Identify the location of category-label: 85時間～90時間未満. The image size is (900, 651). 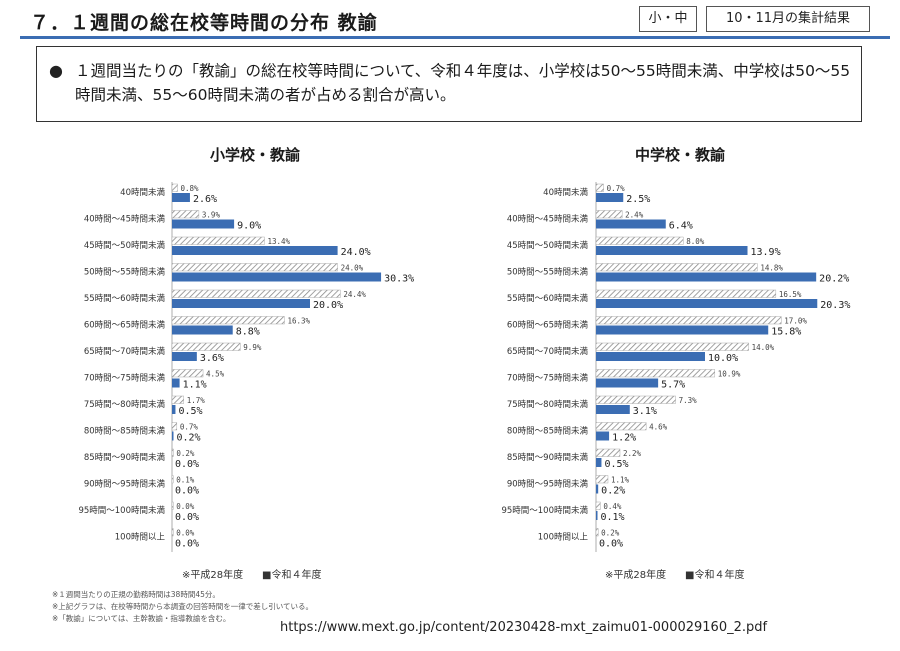
(548, 457).